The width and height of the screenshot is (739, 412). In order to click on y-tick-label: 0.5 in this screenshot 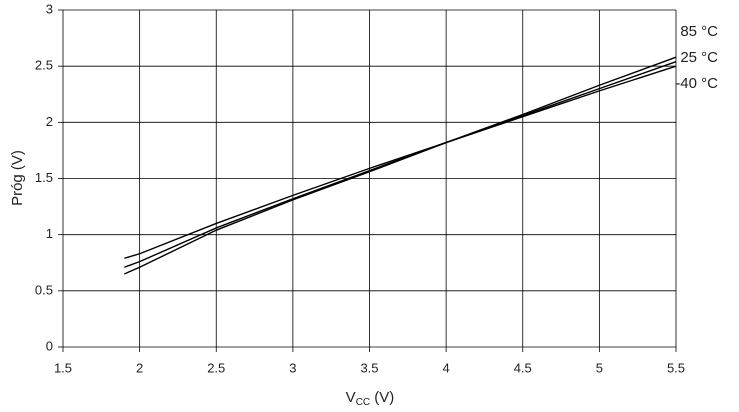, I will do `click(44, 289)`.